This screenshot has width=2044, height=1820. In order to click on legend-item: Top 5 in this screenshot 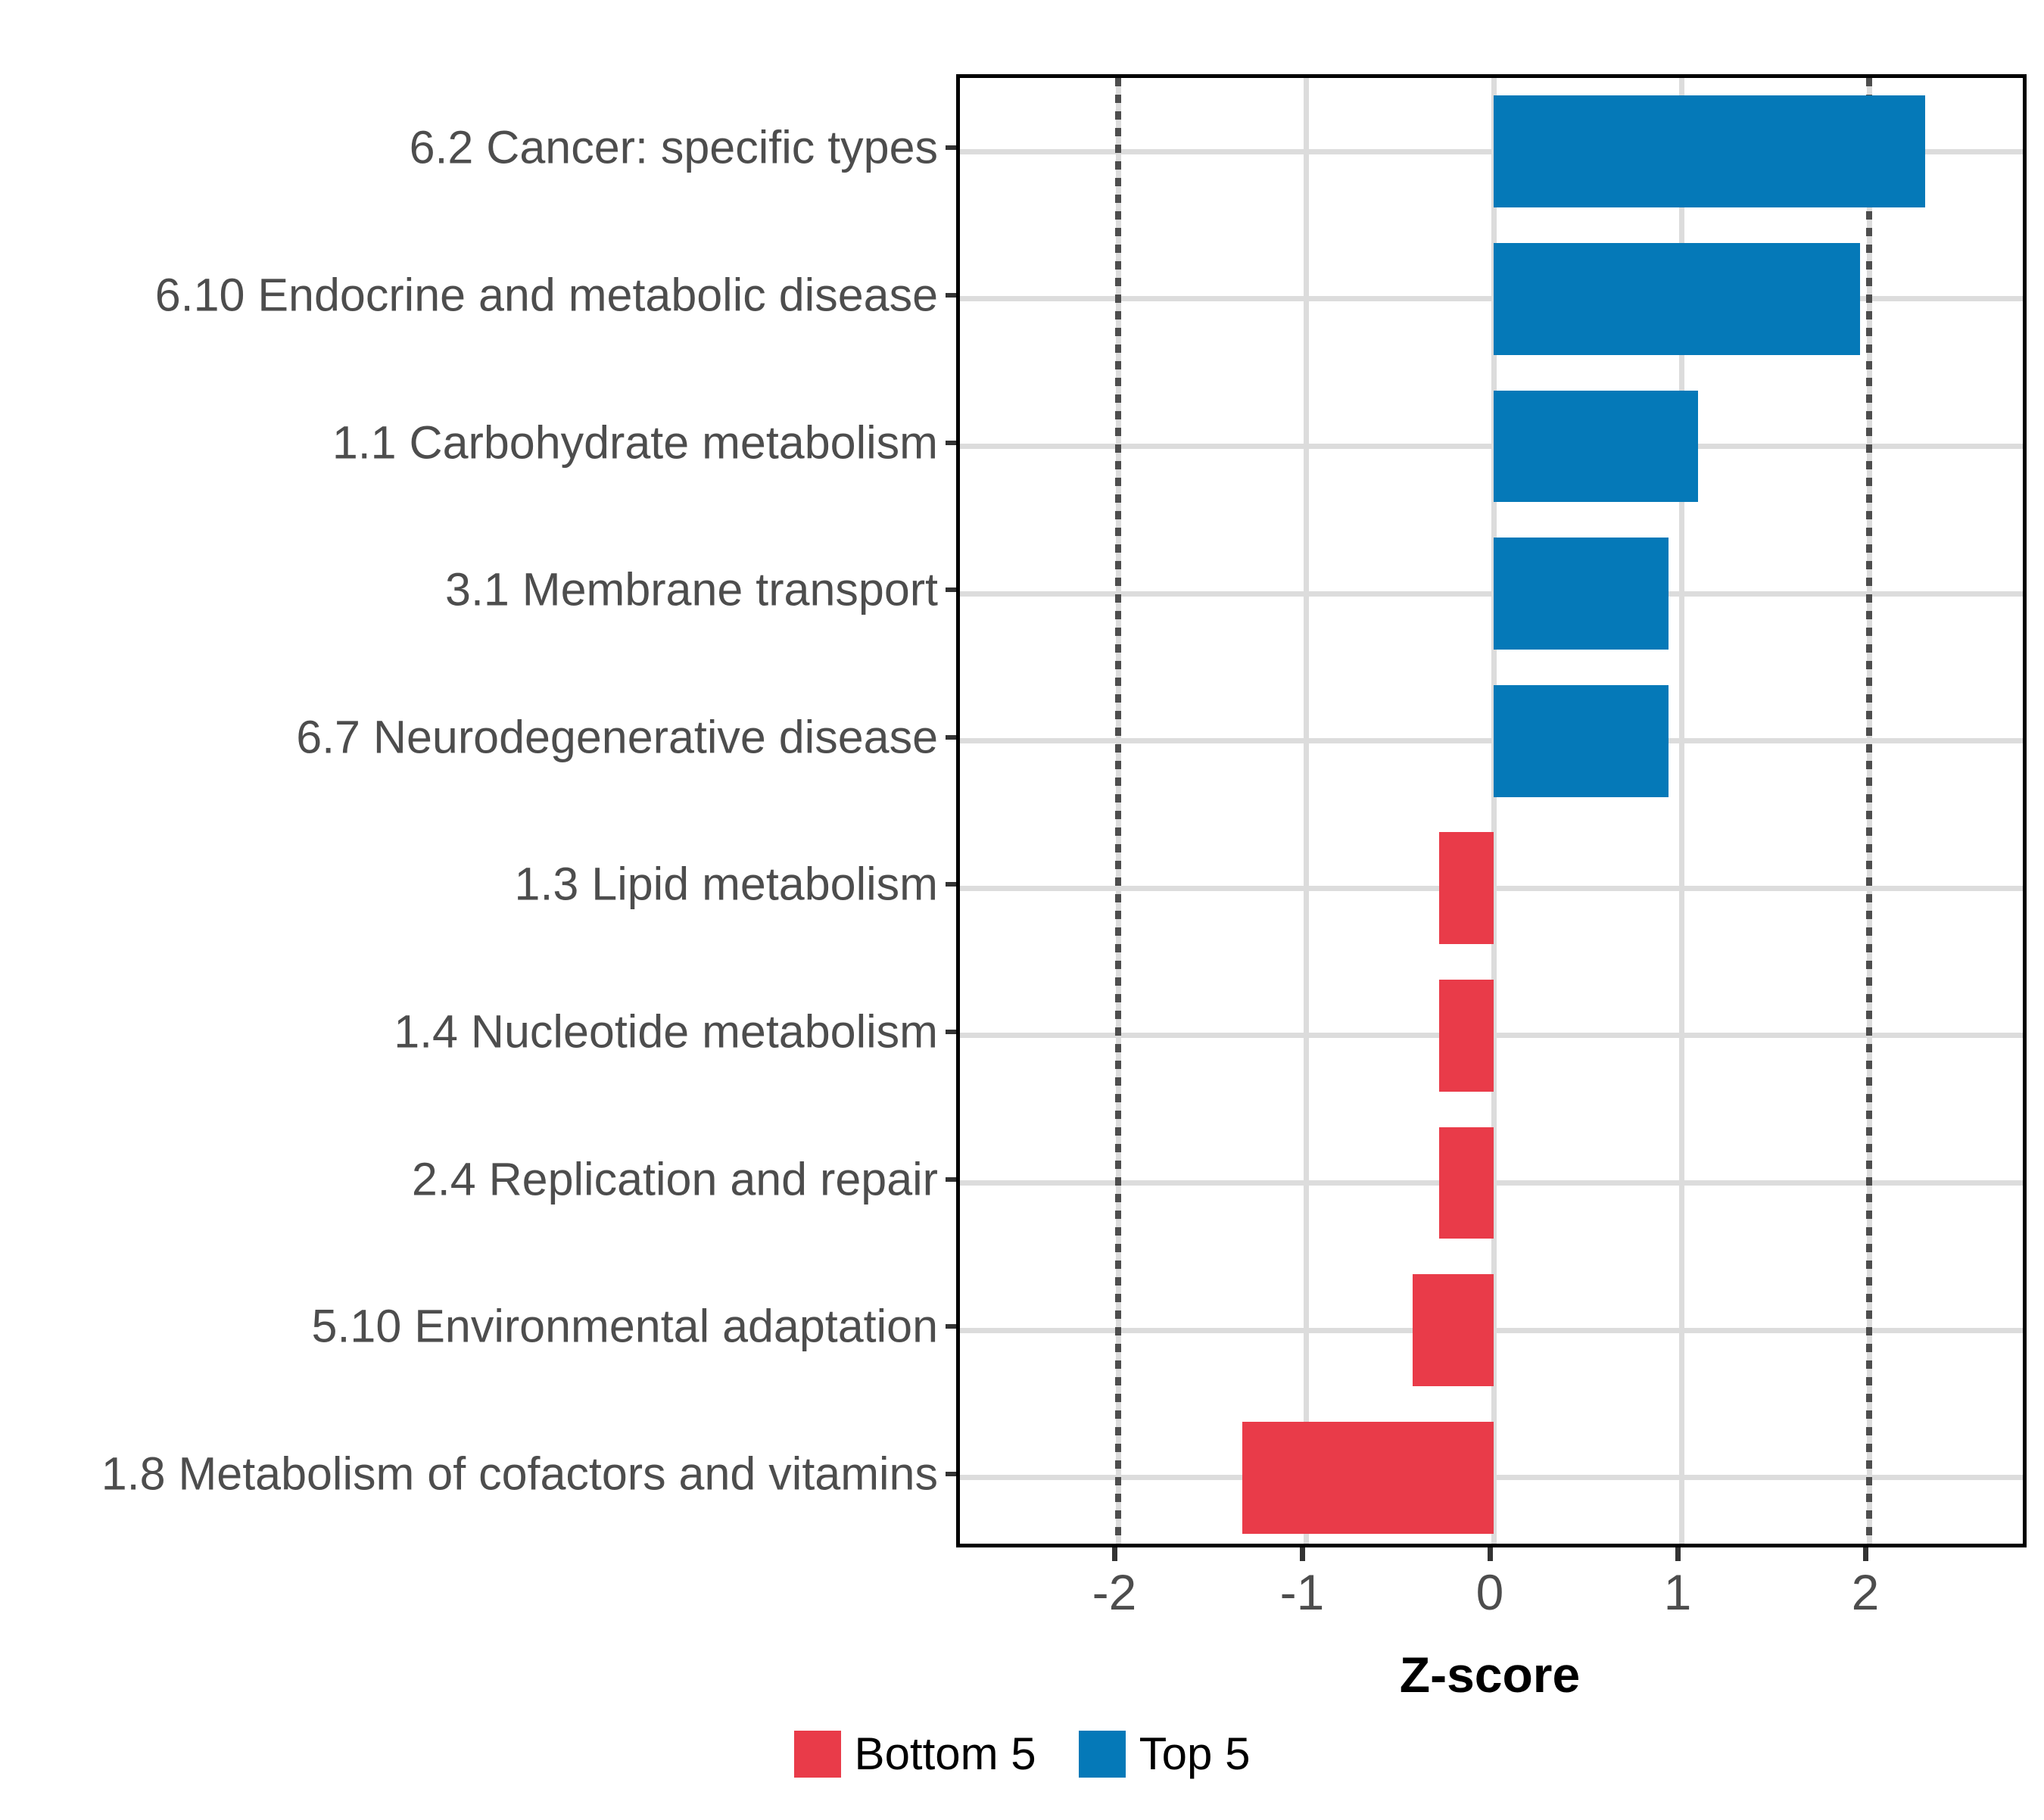, I will do `click(1164, 1753)`.